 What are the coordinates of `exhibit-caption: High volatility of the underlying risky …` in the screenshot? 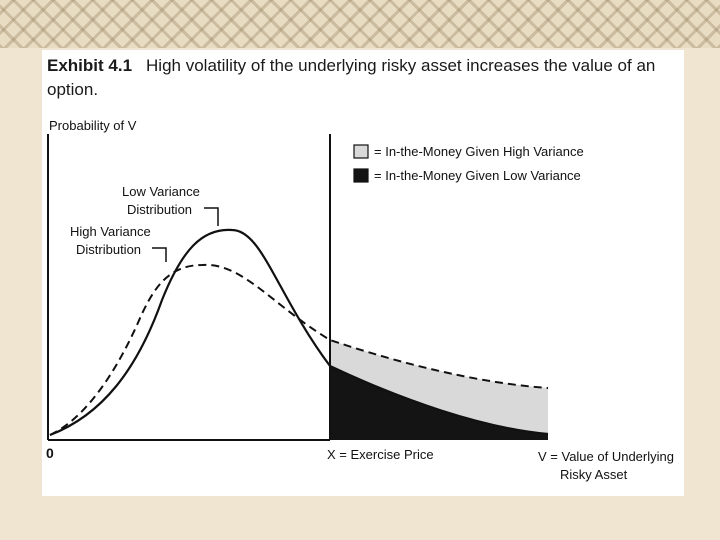 It's located at (351, 77).